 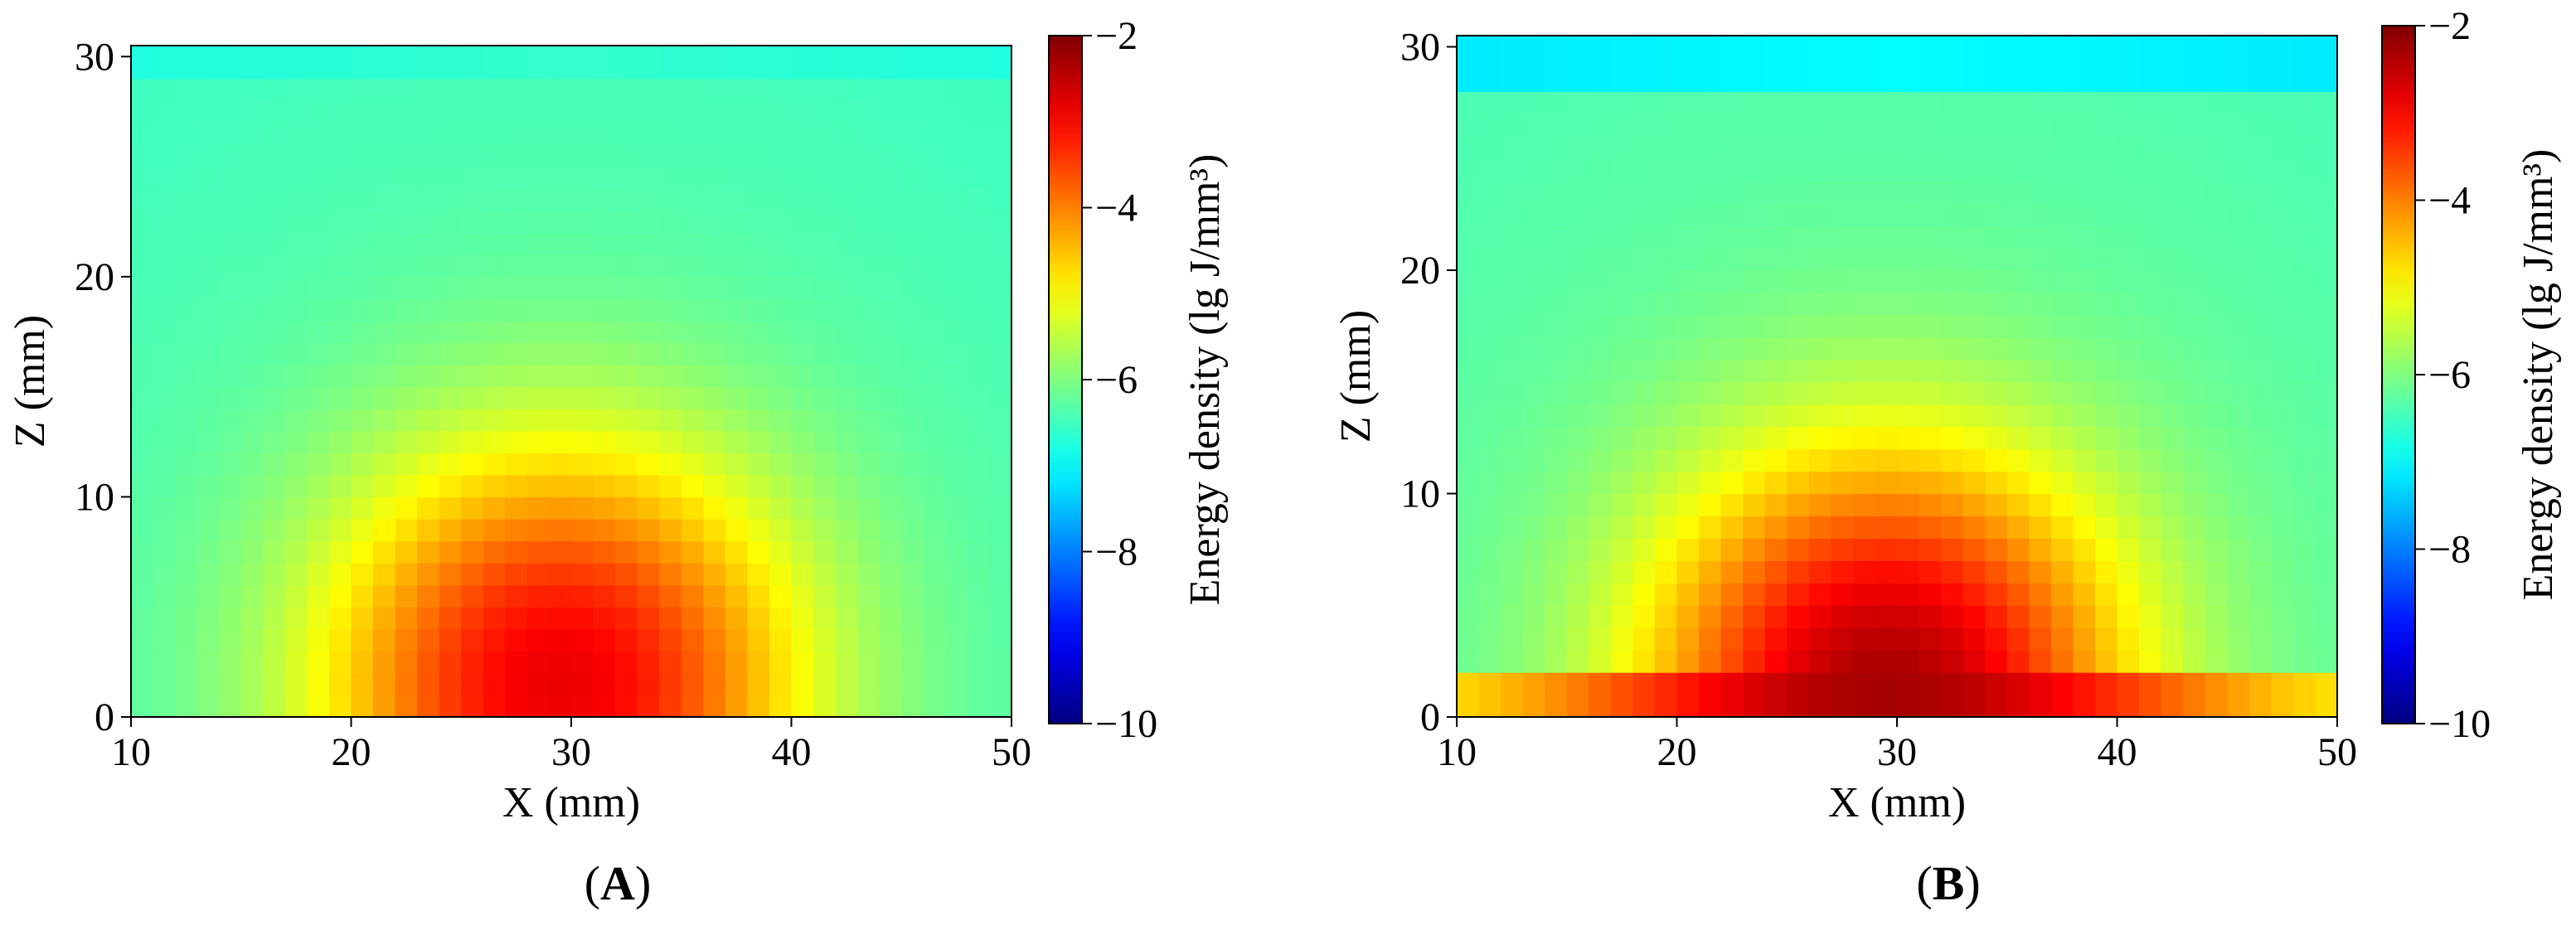 What do you see at coordinates (94, 277) in the screenshot?
I see `y-tick-label: 20` at bounding box center [94, 277].